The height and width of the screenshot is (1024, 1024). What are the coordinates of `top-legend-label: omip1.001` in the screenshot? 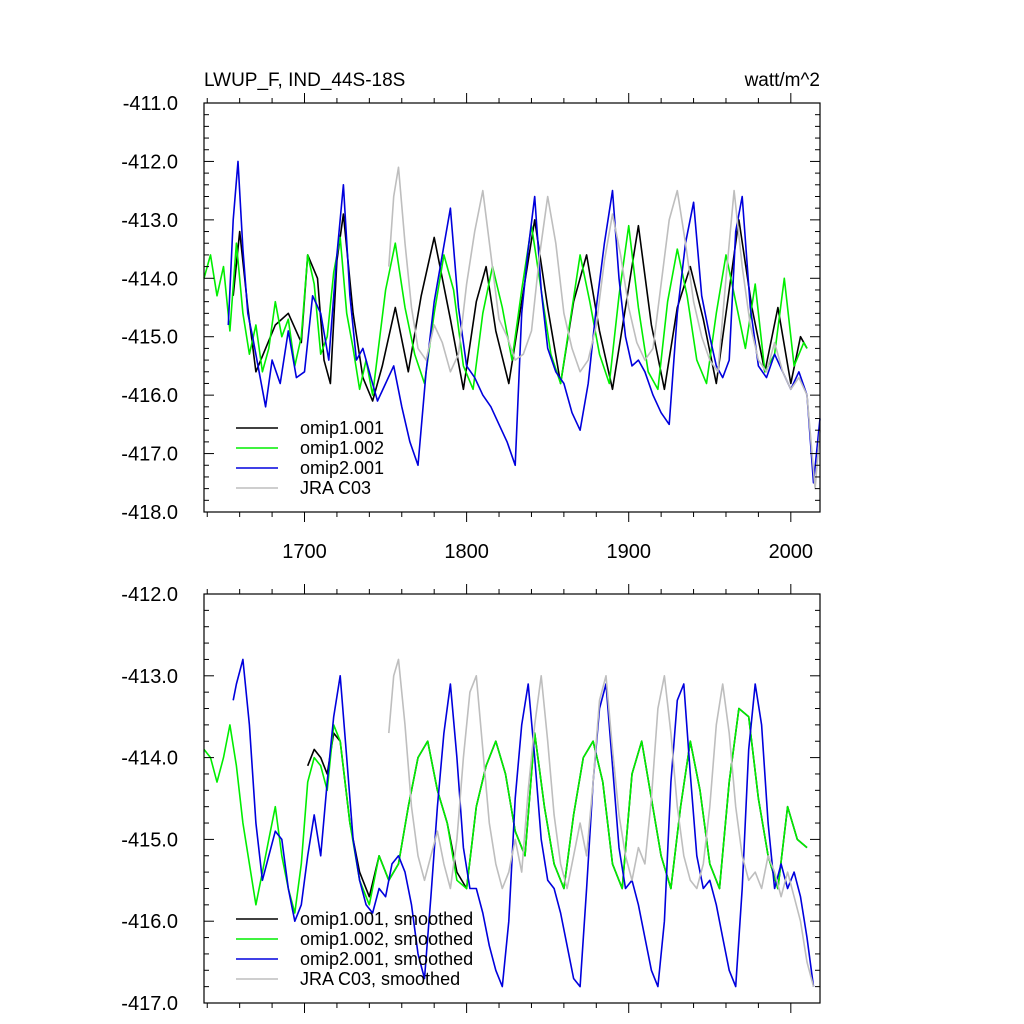 It's located at (342, 428).